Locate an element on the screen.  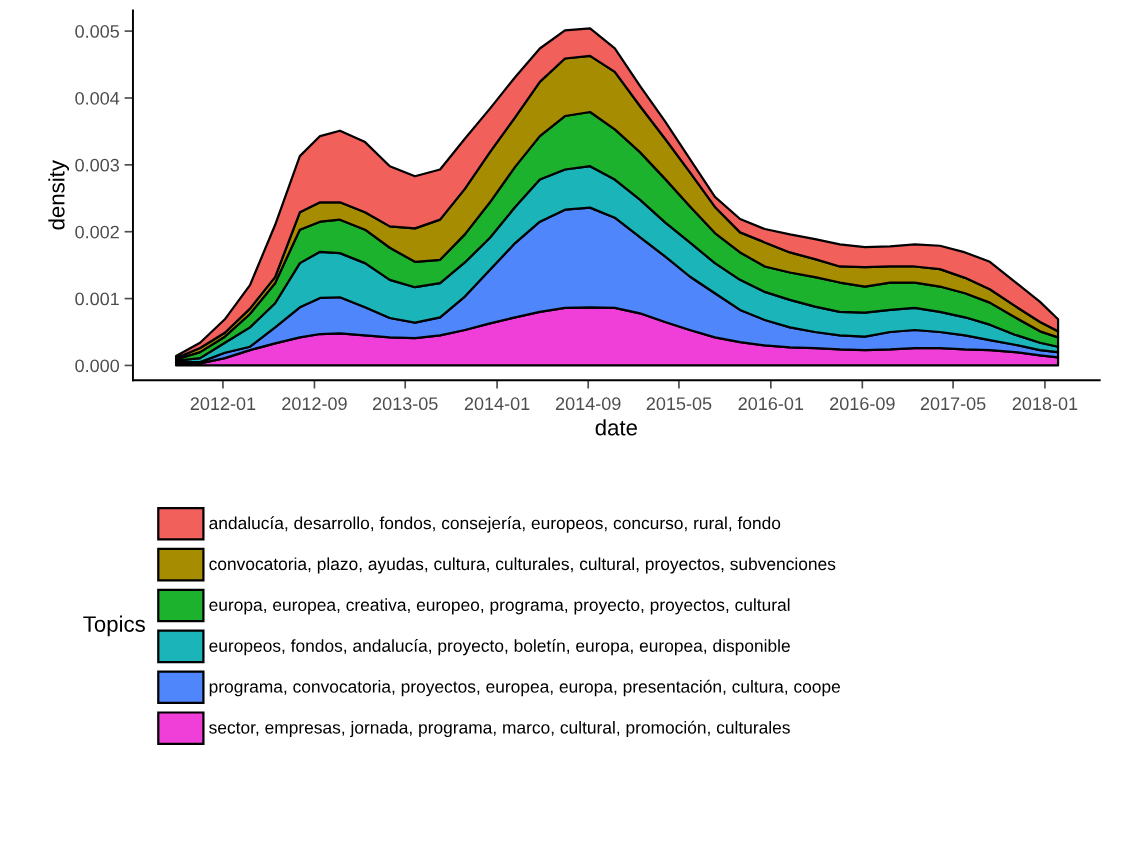
y-tick-label: 0.004 is located at coordinates (97, 98).